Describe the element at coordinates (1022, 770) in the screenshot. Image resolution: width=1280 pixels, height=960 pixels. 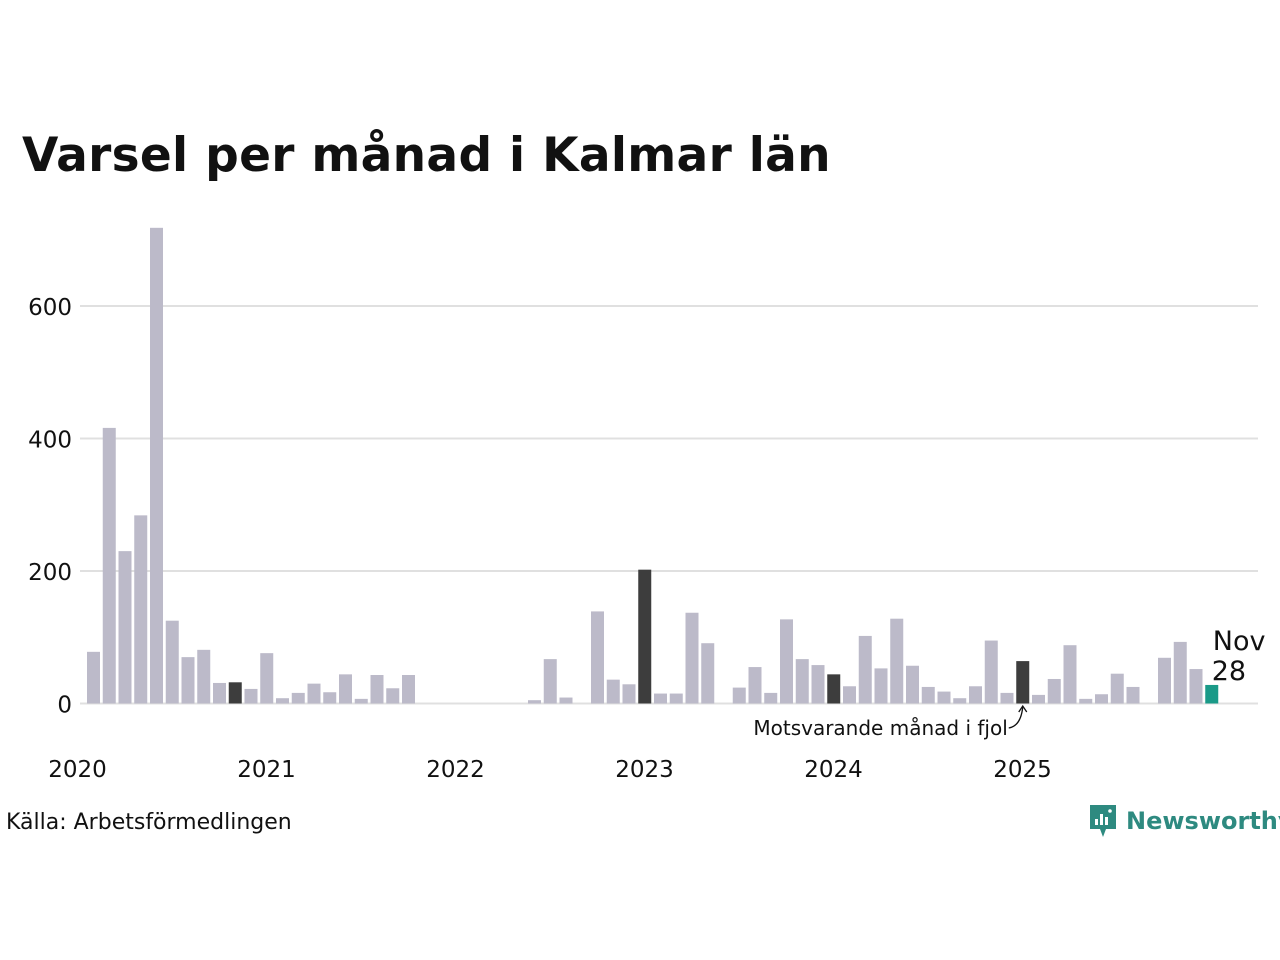
I see `x-tick-label-2025: 2025` at that location.